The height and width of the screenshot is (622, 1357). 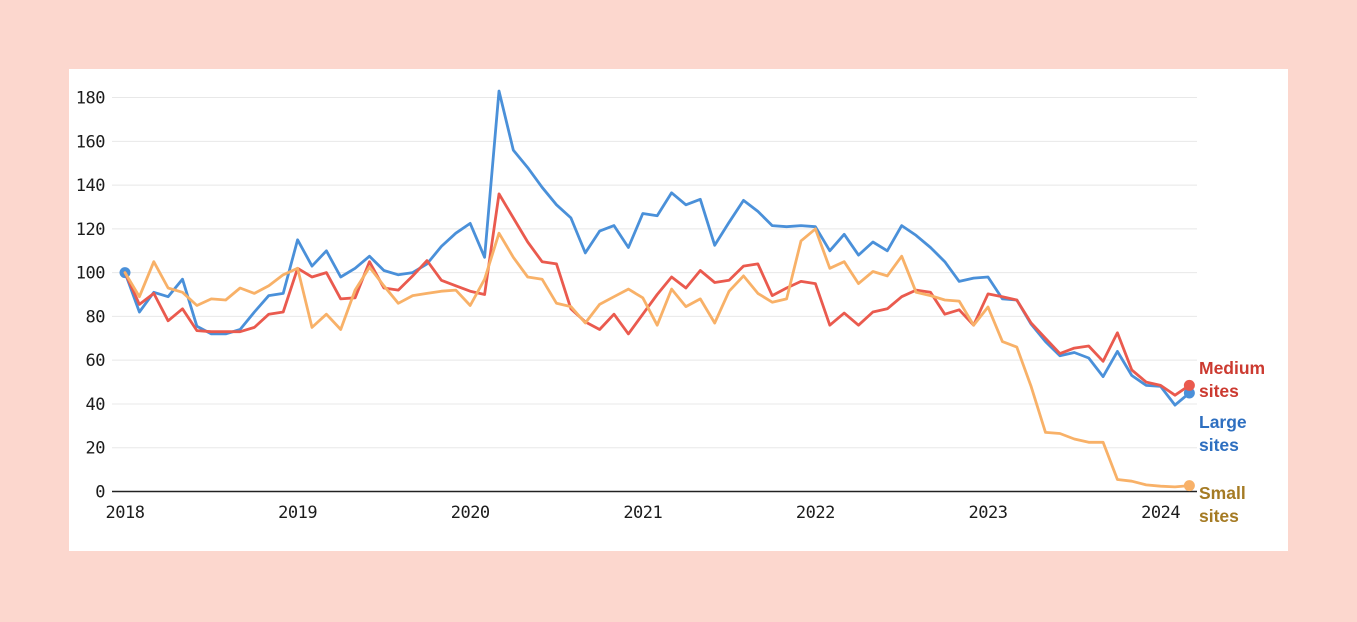 I want to click on x-axis-label-2018: 2018, so click(x=125, y=513).